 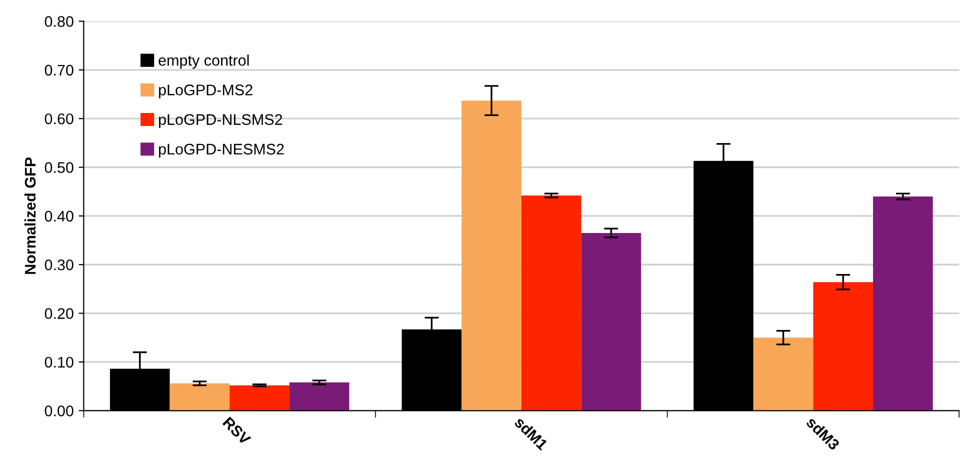 What do you see at coordinates (203, 61) in the screenshot?
I see `legend-label: empty control` at bounding box center [203, 61].